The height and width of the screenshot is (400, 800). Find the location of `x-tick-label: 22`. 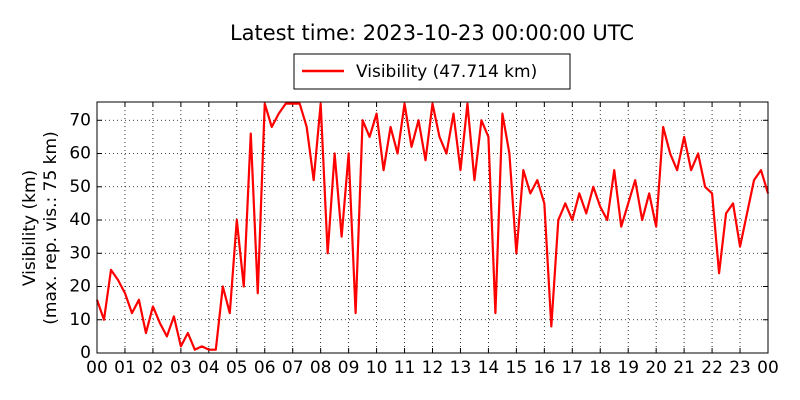

x-tick-label: 22 is located at coordinates (712, 368).